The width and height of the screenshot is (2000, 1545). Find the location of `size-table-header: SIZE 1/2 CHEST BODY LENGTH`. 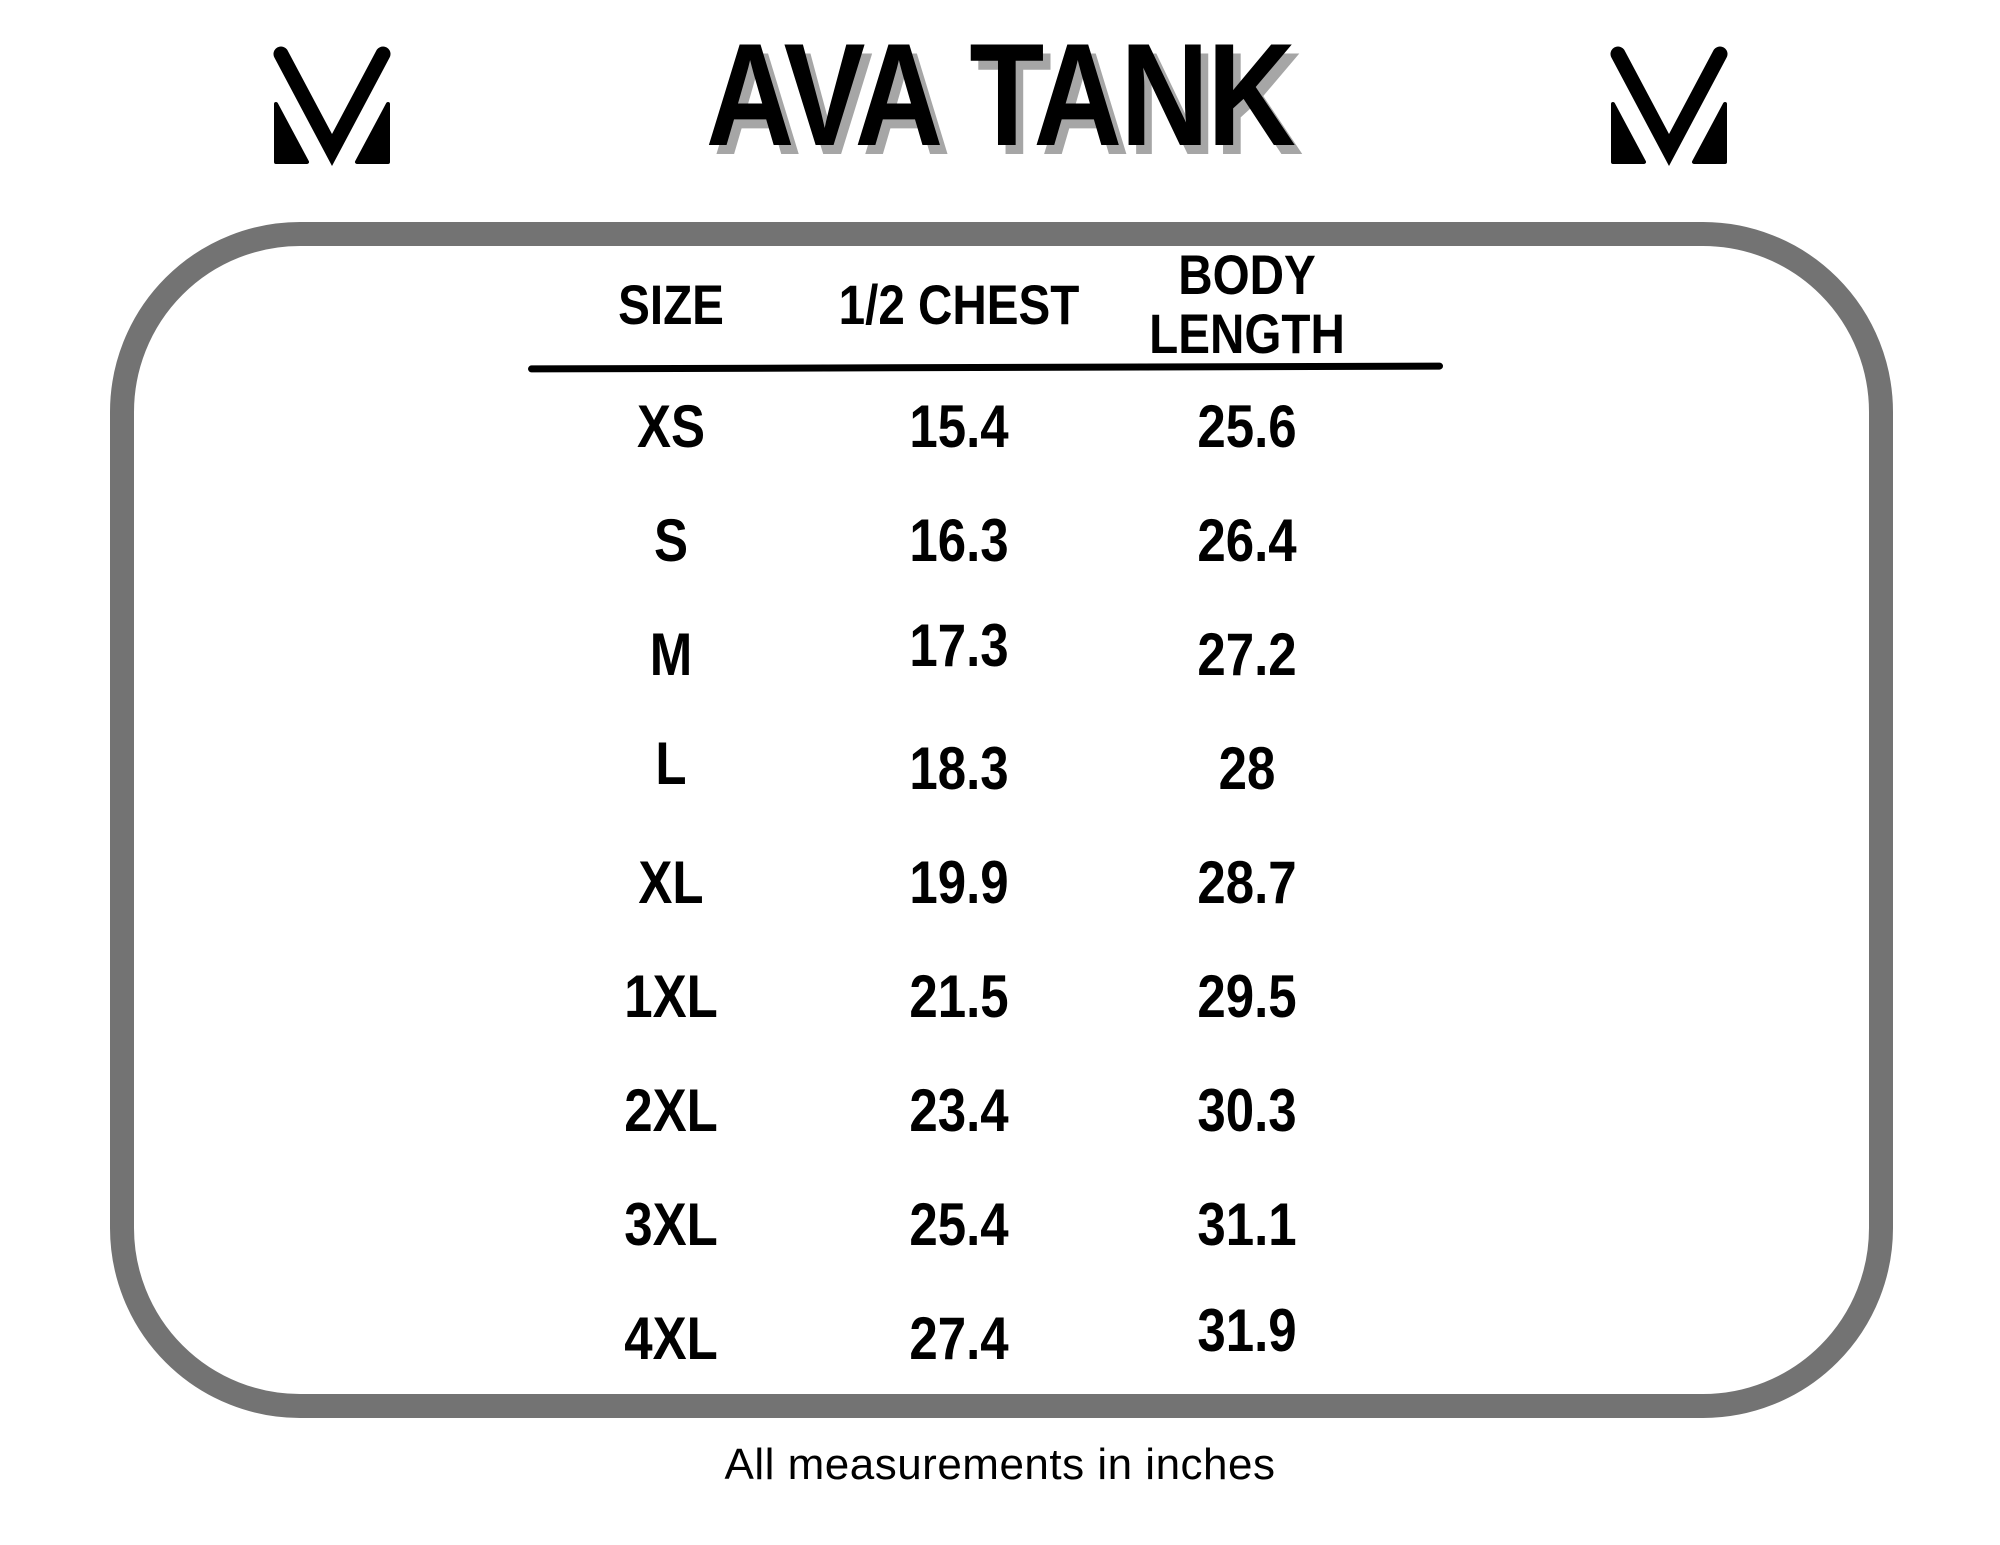

size-table-header: SIZE 1/2 CHEST BODY LENGTH is located at coordinates (959, 304).